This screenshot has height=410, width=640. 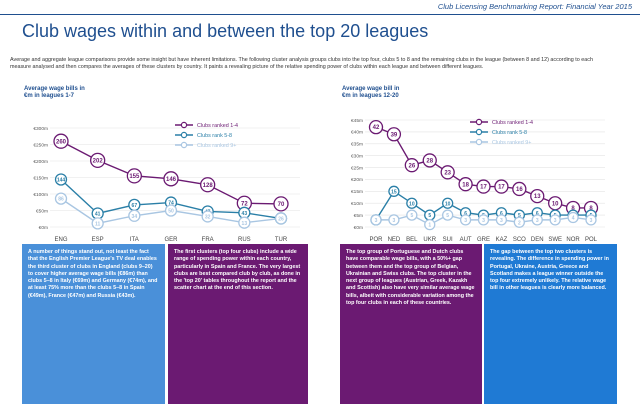 What do you see at coordinates (465, 185) in the screenshot?
I see `chart2-data-label: 18` at bounding box center [465, 185].